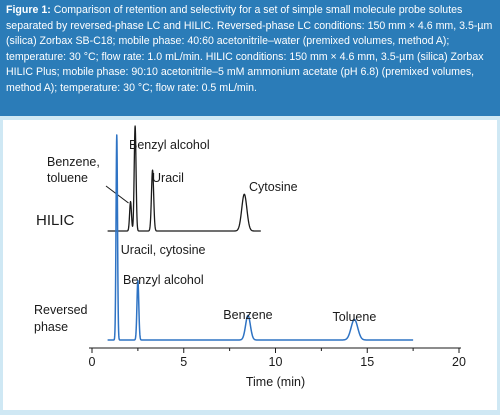  What do you see at coordinates (355, 317) in the screenshot?
I see `rp-label-toluene: Toluene` at bounding box center [355, 317].